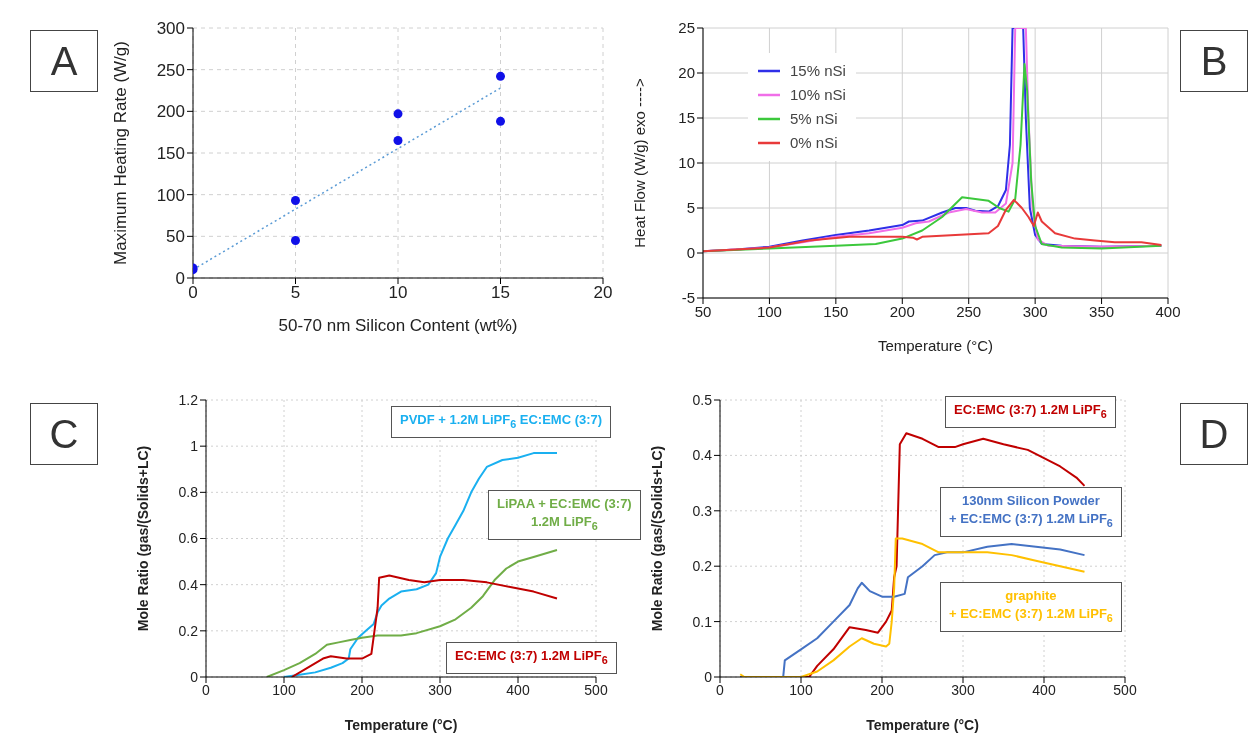  Describe the element at coordinates (702, 621) in the screenshot. I see `y-tick-label: 0.1` at that location.